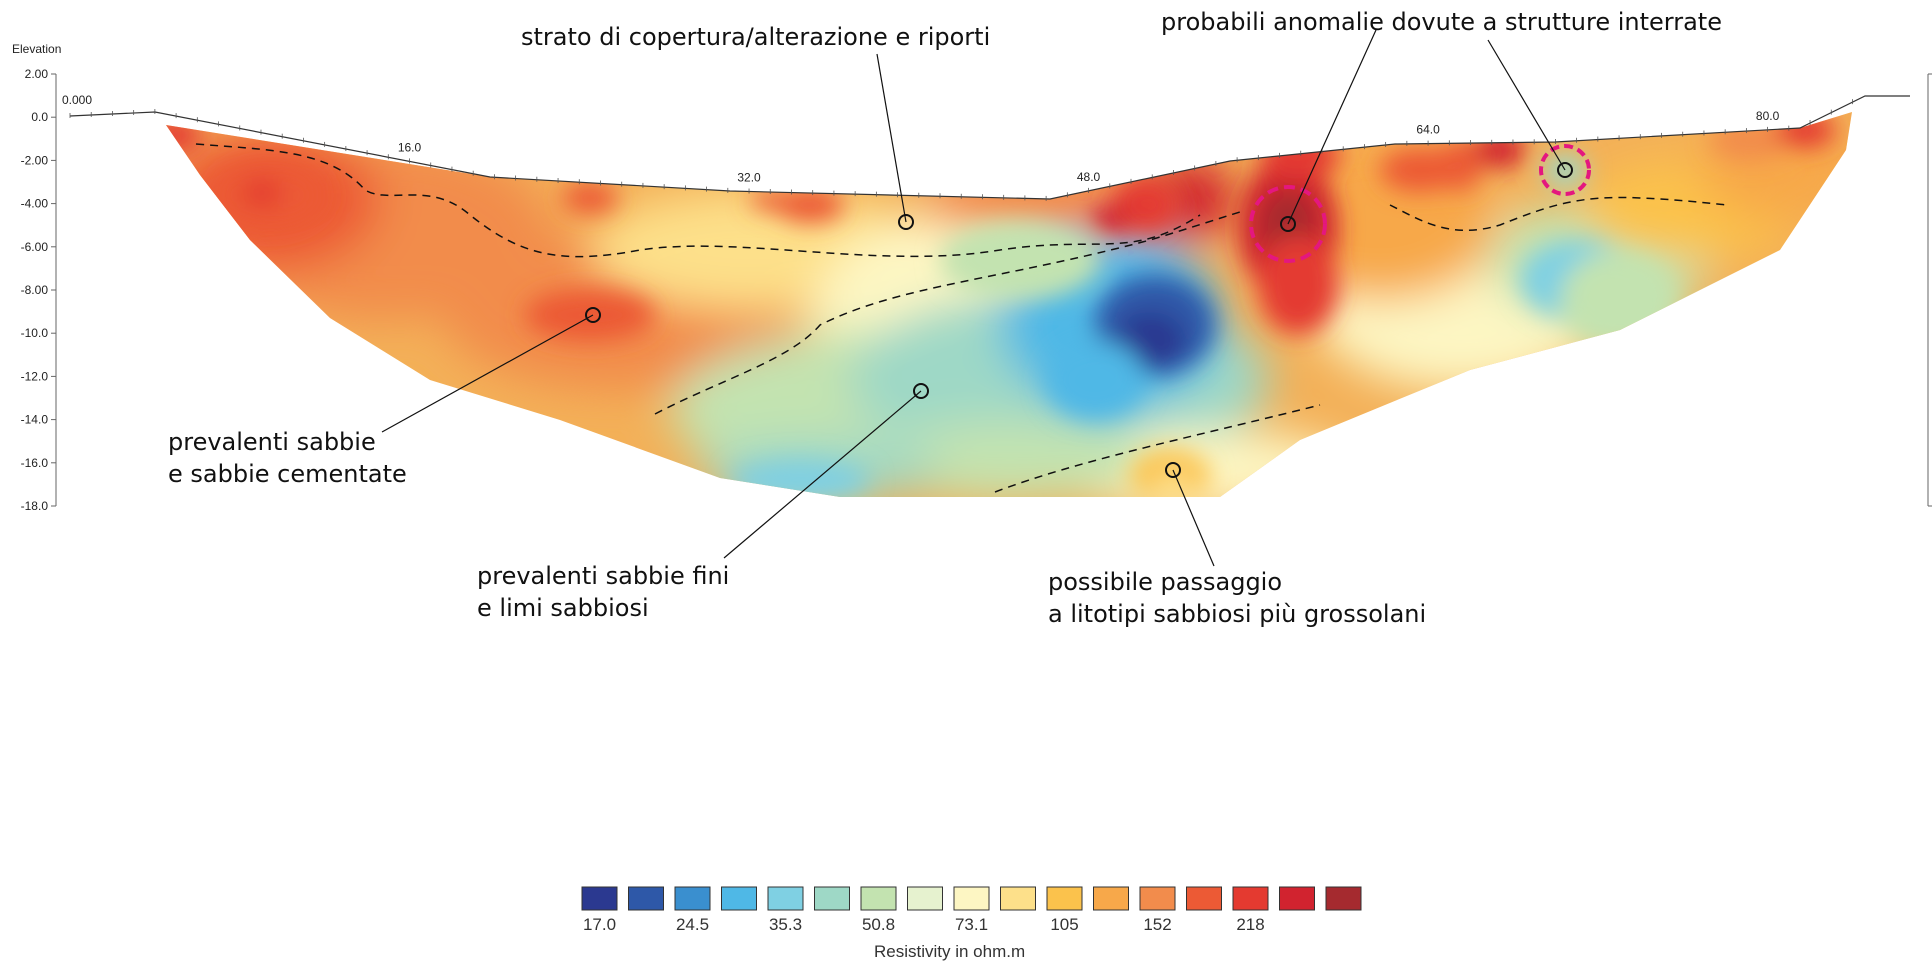 The width and height of the screenshot is (1932, 965). I want to click on y-tick-label: -6.00, so click(35, 247).